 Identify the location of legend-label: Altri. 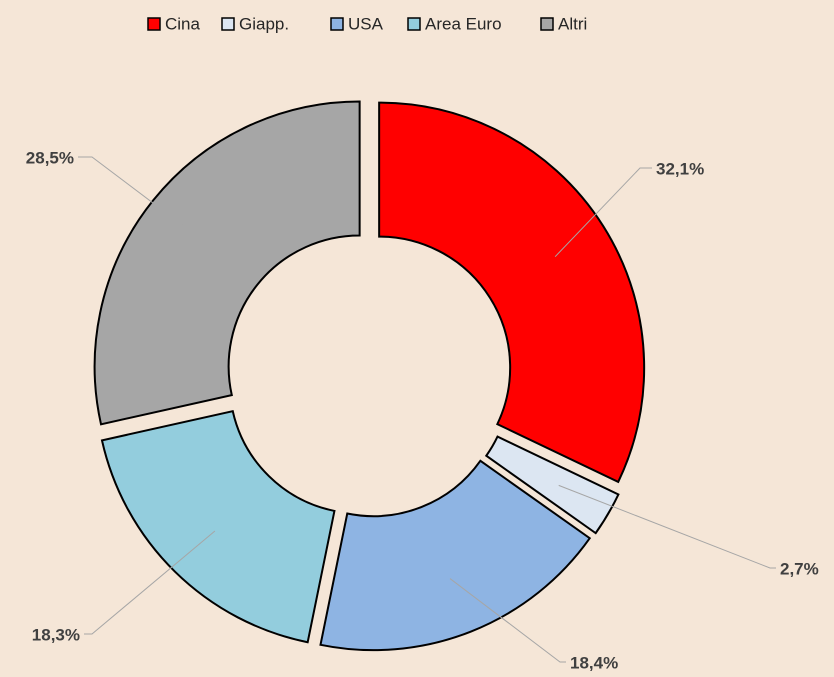
(572, 23).